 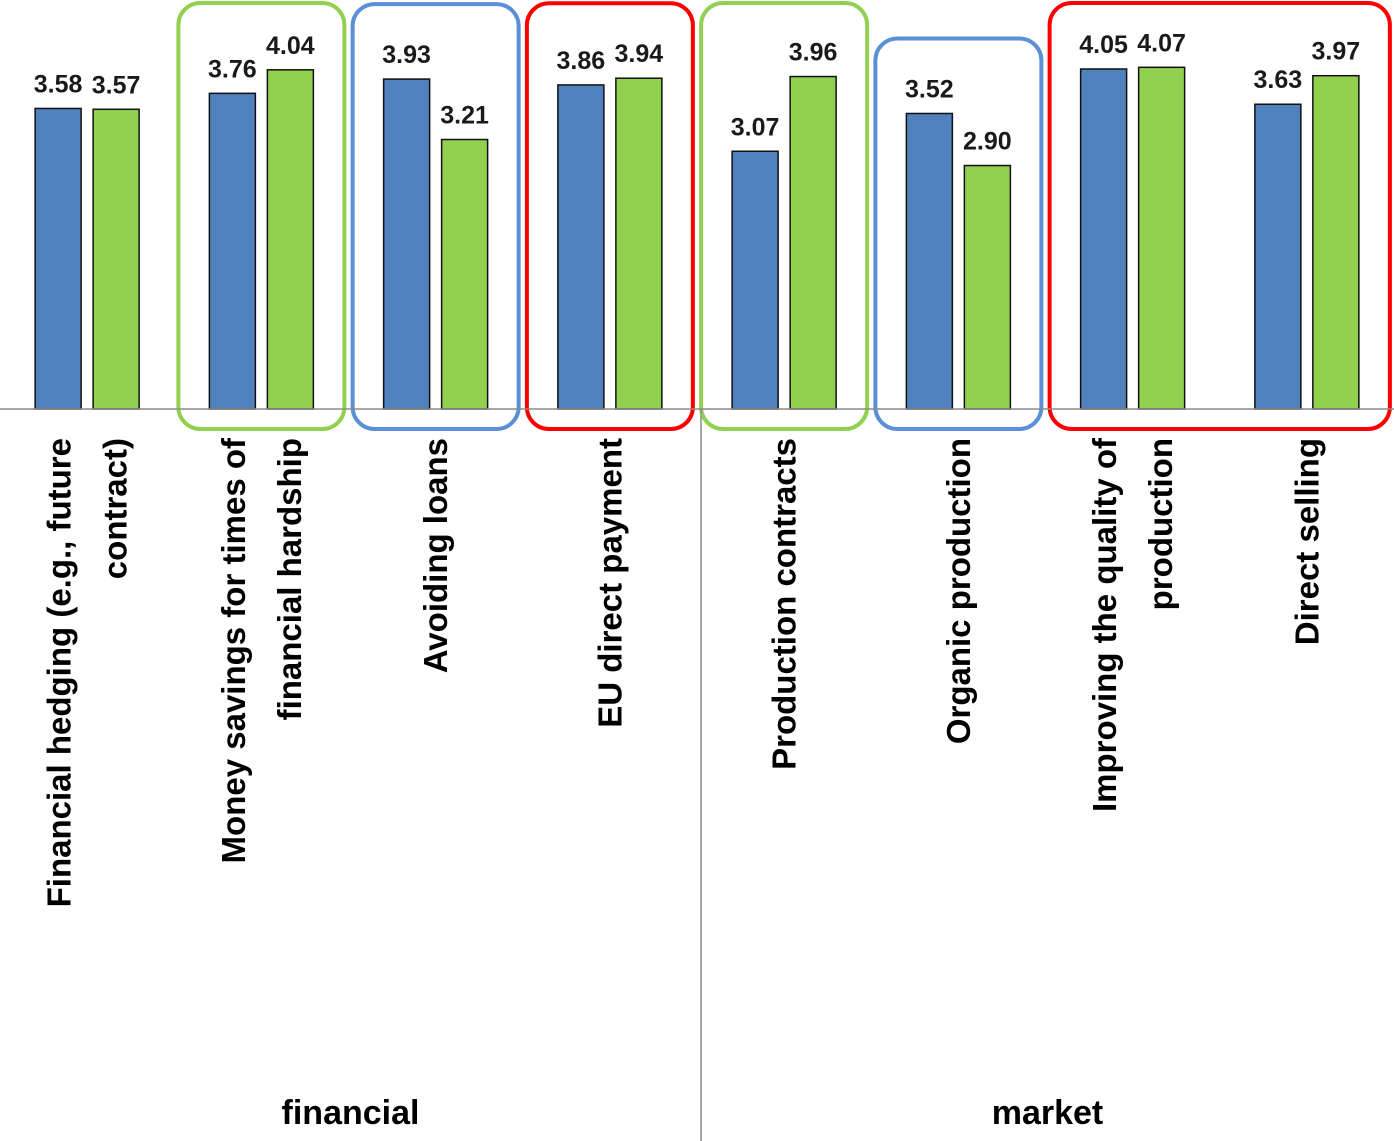 I want to click on bar-s1-c2, so click(x=464, y=274).